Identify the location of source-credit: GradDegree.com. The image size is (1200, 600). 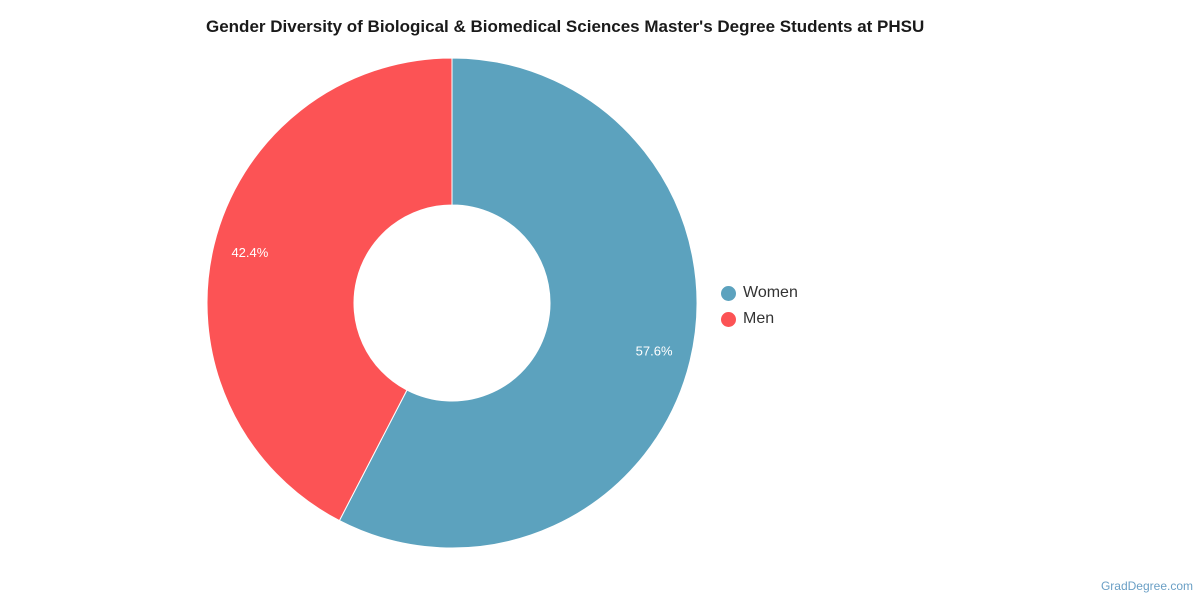
(1146, 586).